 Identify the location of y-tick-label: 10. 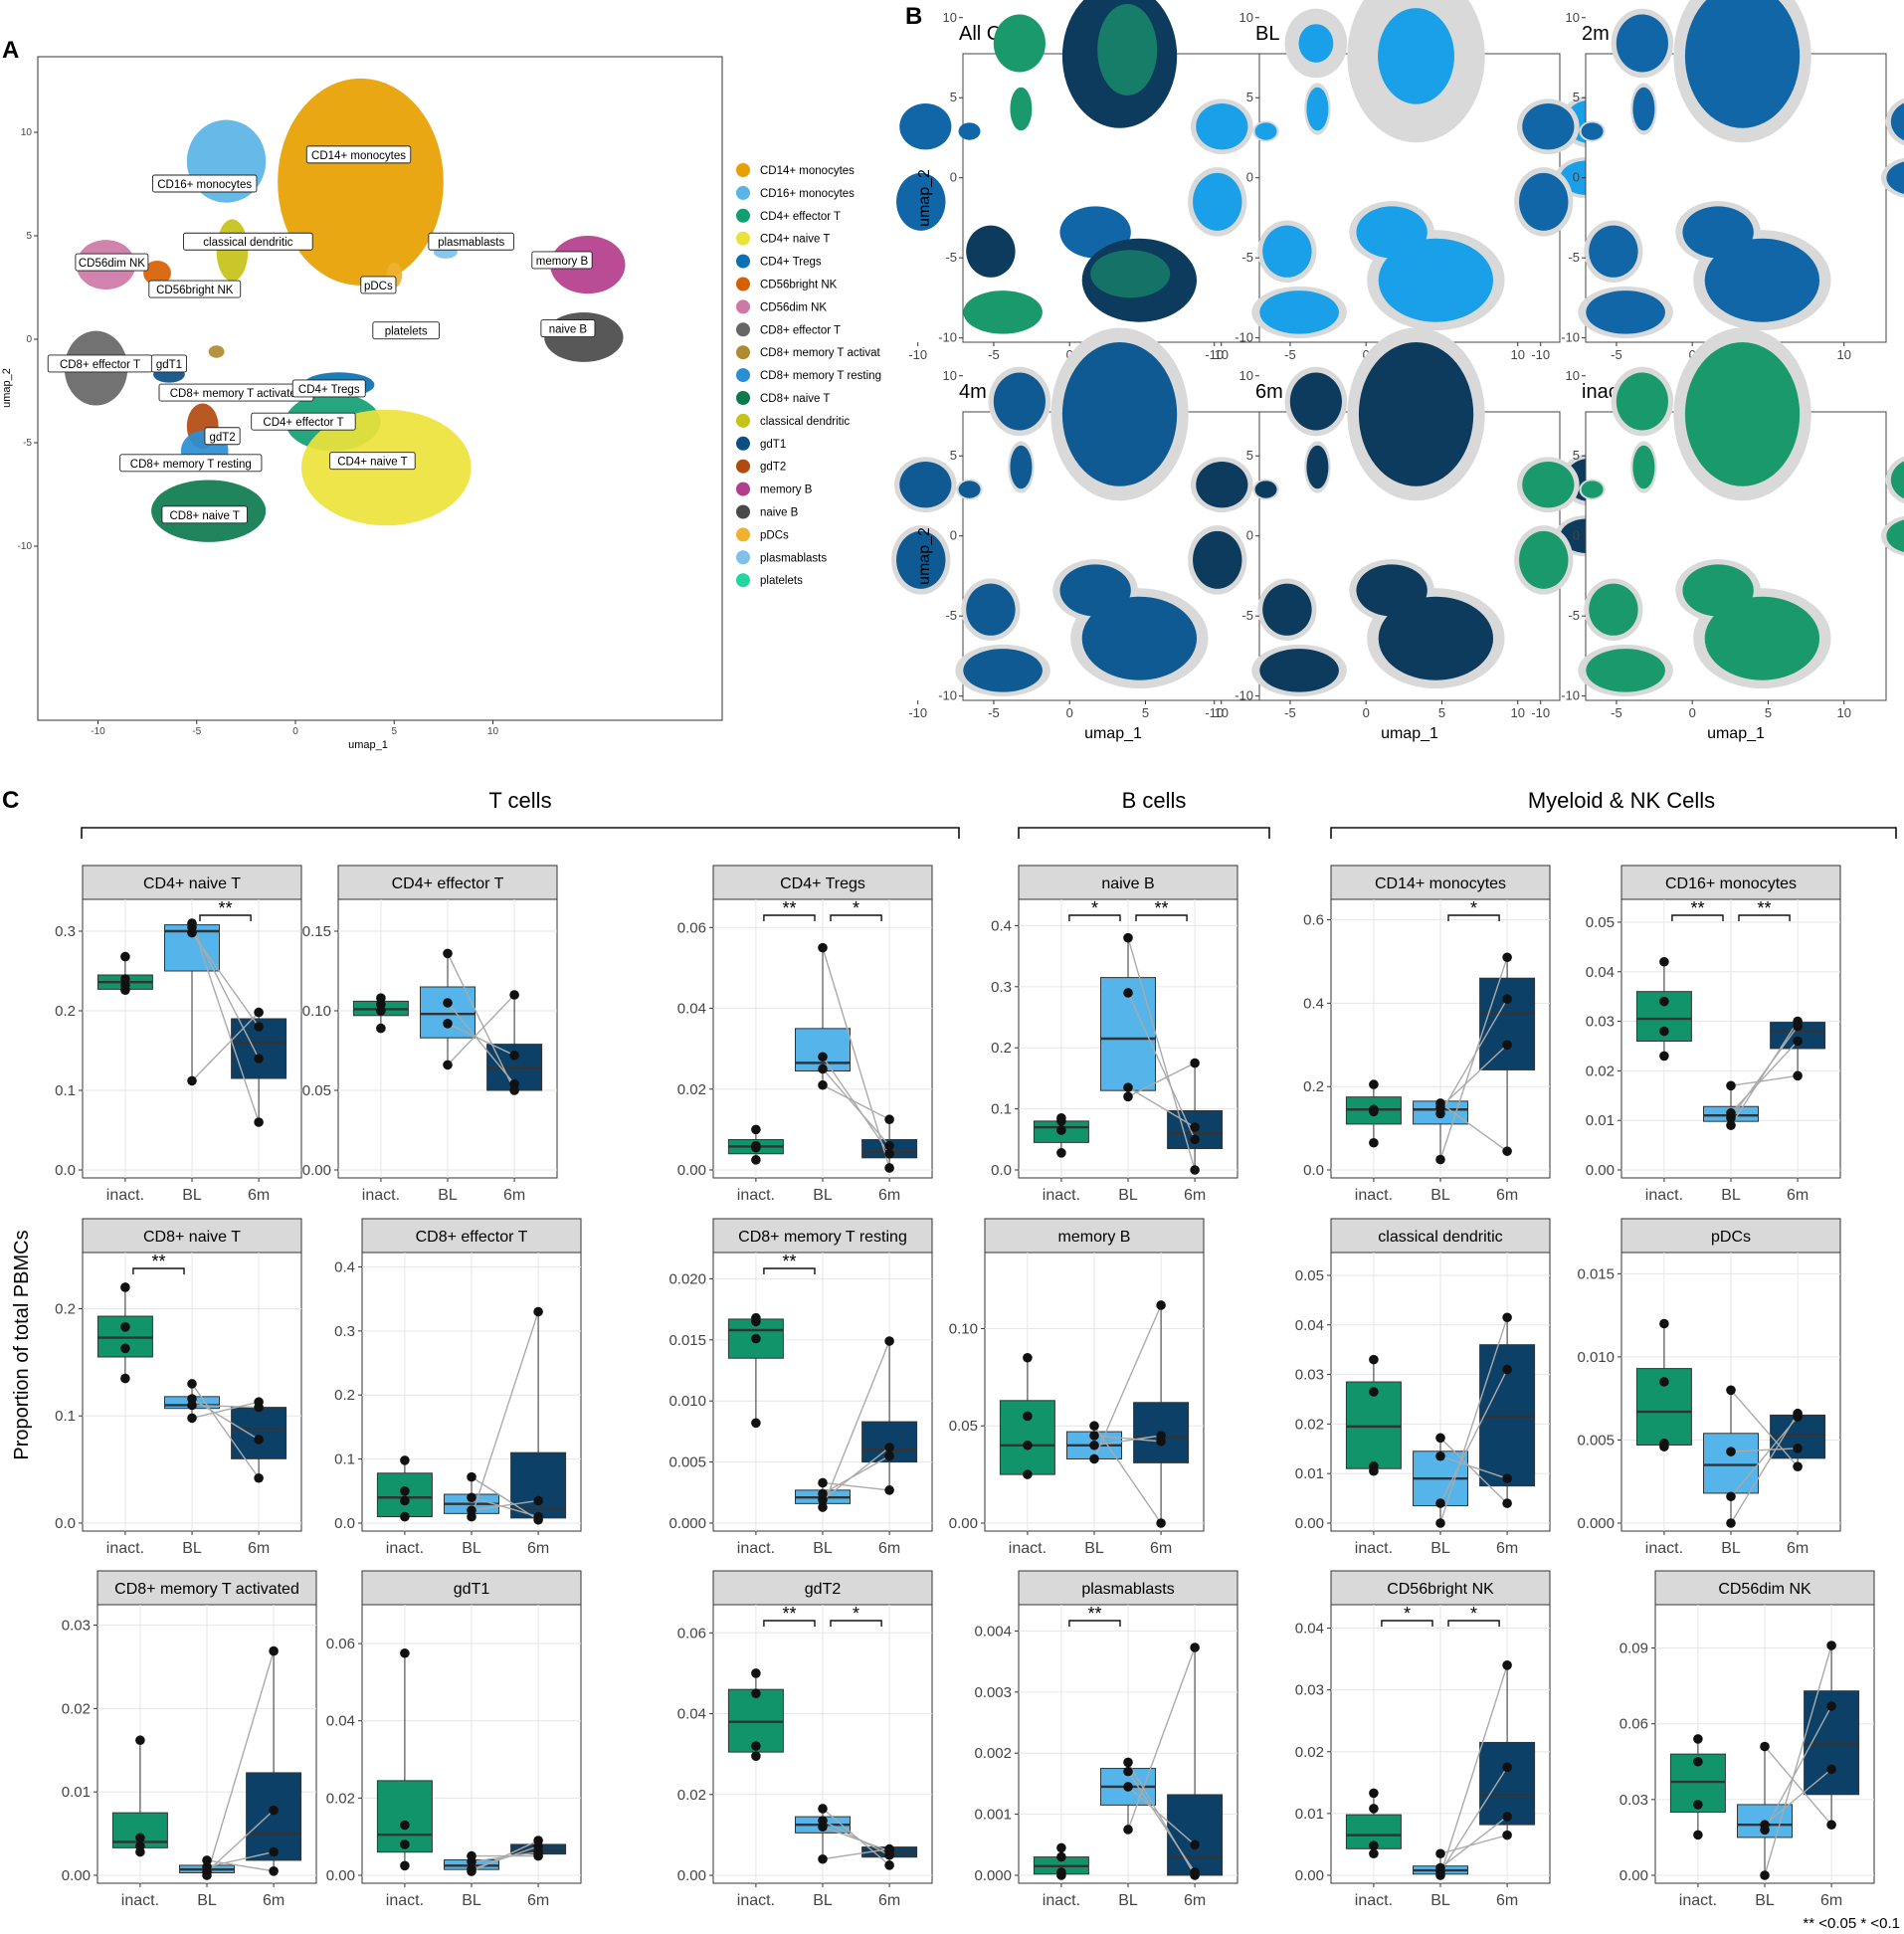
(1246, 375).